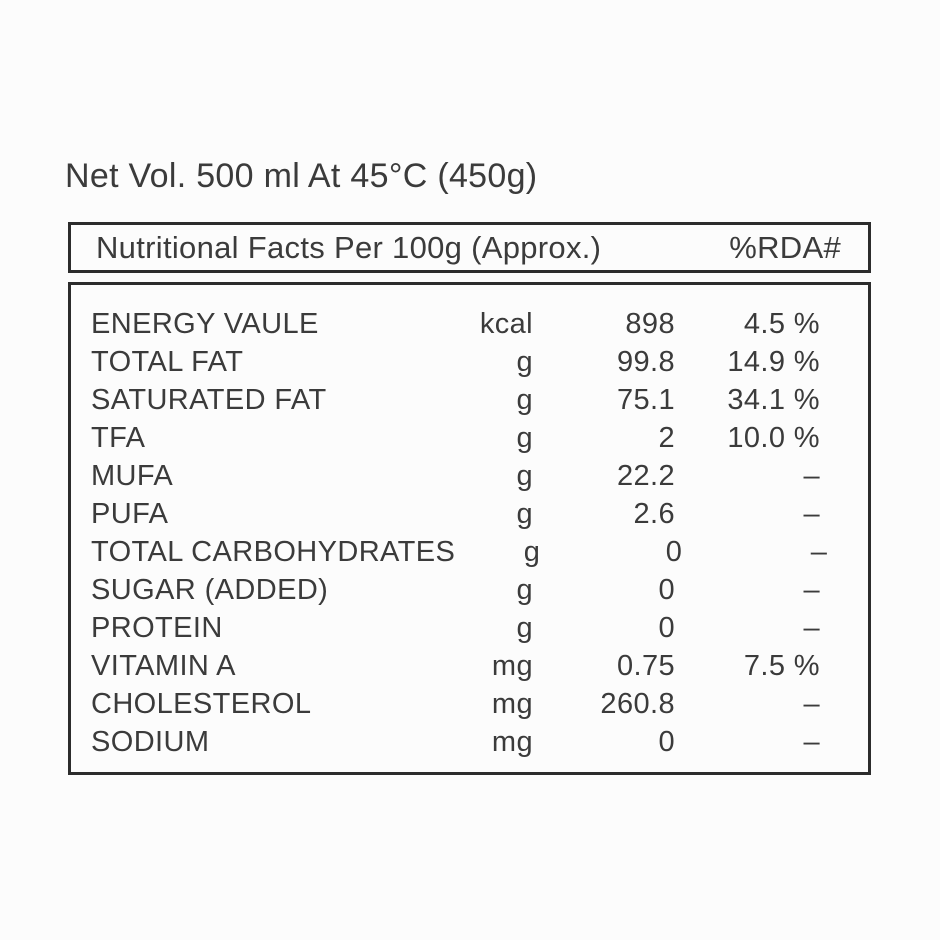  What do you see at coordinates (273, 552) in the screenshot?
I see `nutrient-name: TOTAL CARBOHYDRATES` at bounding box center [273, 552].